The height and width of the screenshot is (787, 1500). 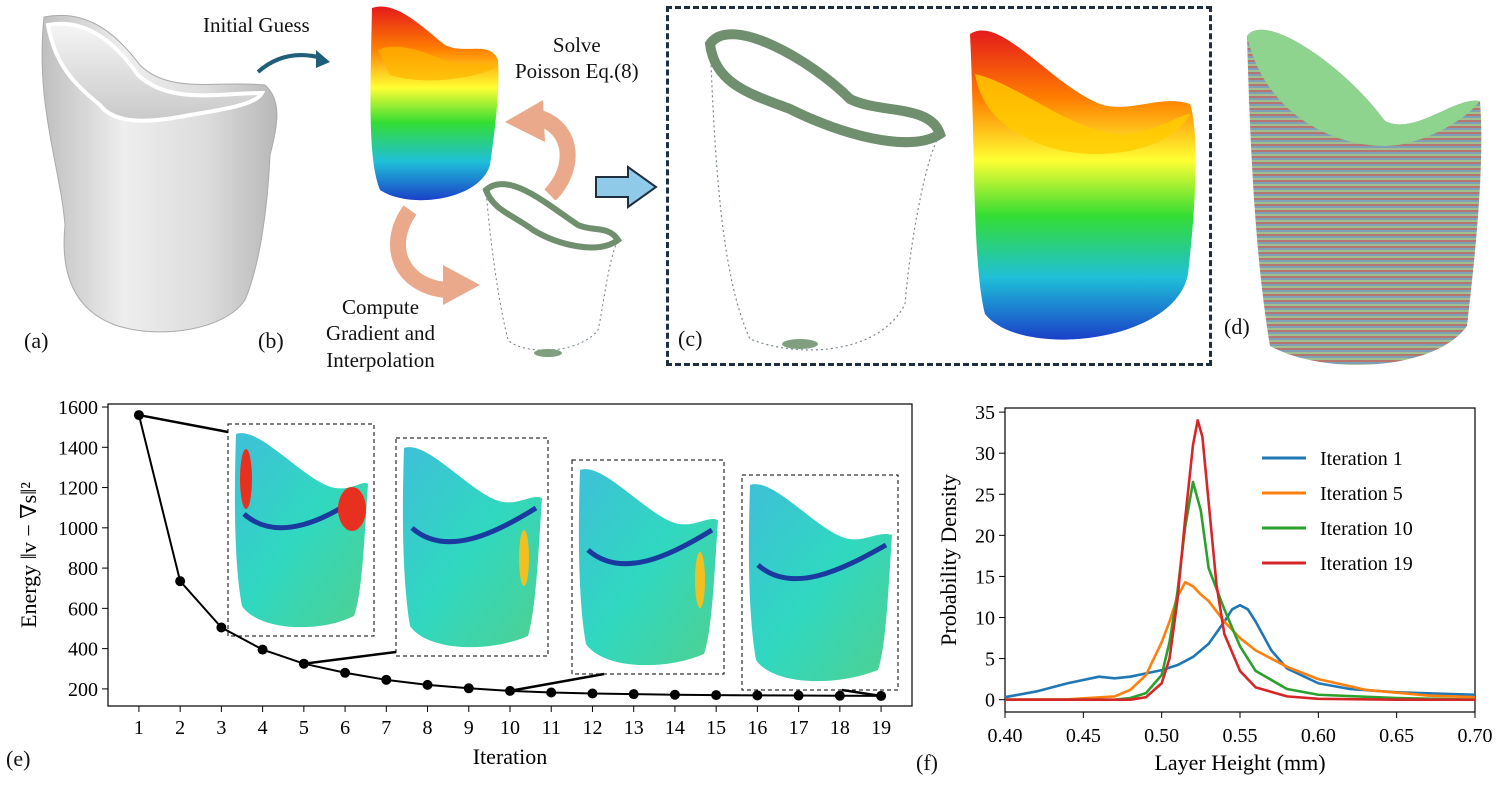 What do you see at coordinates (985, 536) in the screenshot?
I see `y-tick-label: 20` at bounding box center [985, 536].